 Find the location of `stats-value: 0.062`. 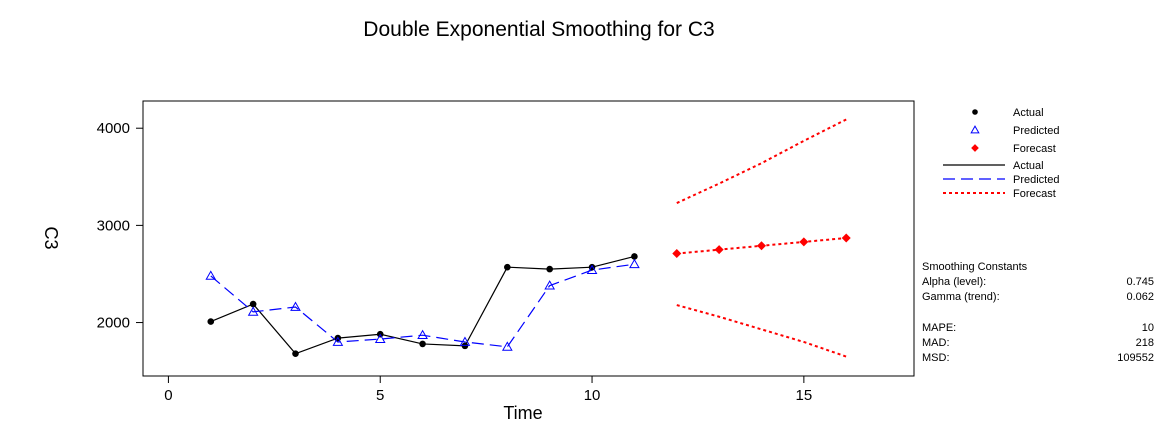

stats-value: 0.062 is located at coordinates (1140, 297).